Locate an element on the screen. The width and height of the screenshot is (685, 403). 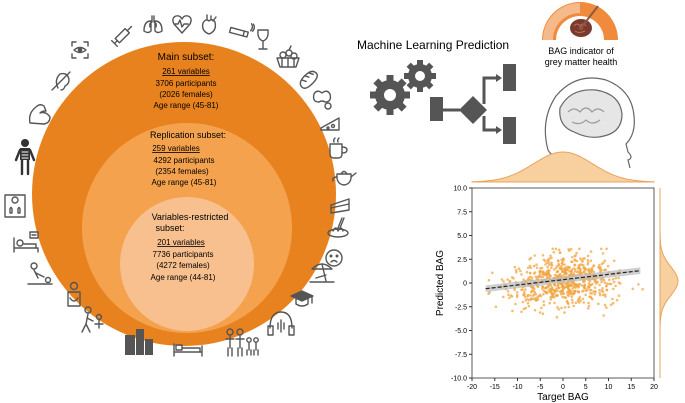
ml-gears is located at coordinates (403, 87).